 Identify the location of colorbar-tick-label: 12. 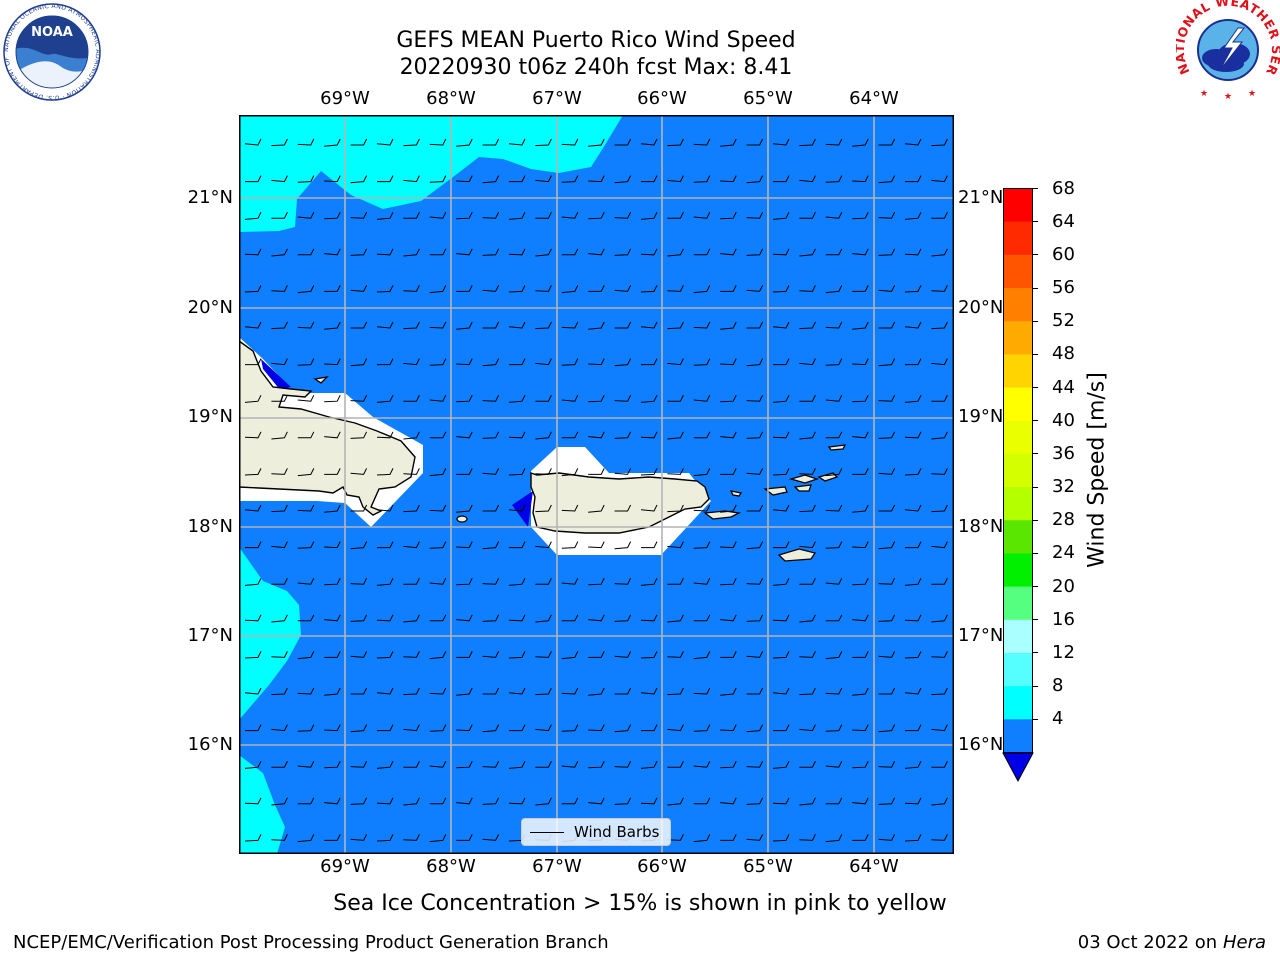
(1063, 652).